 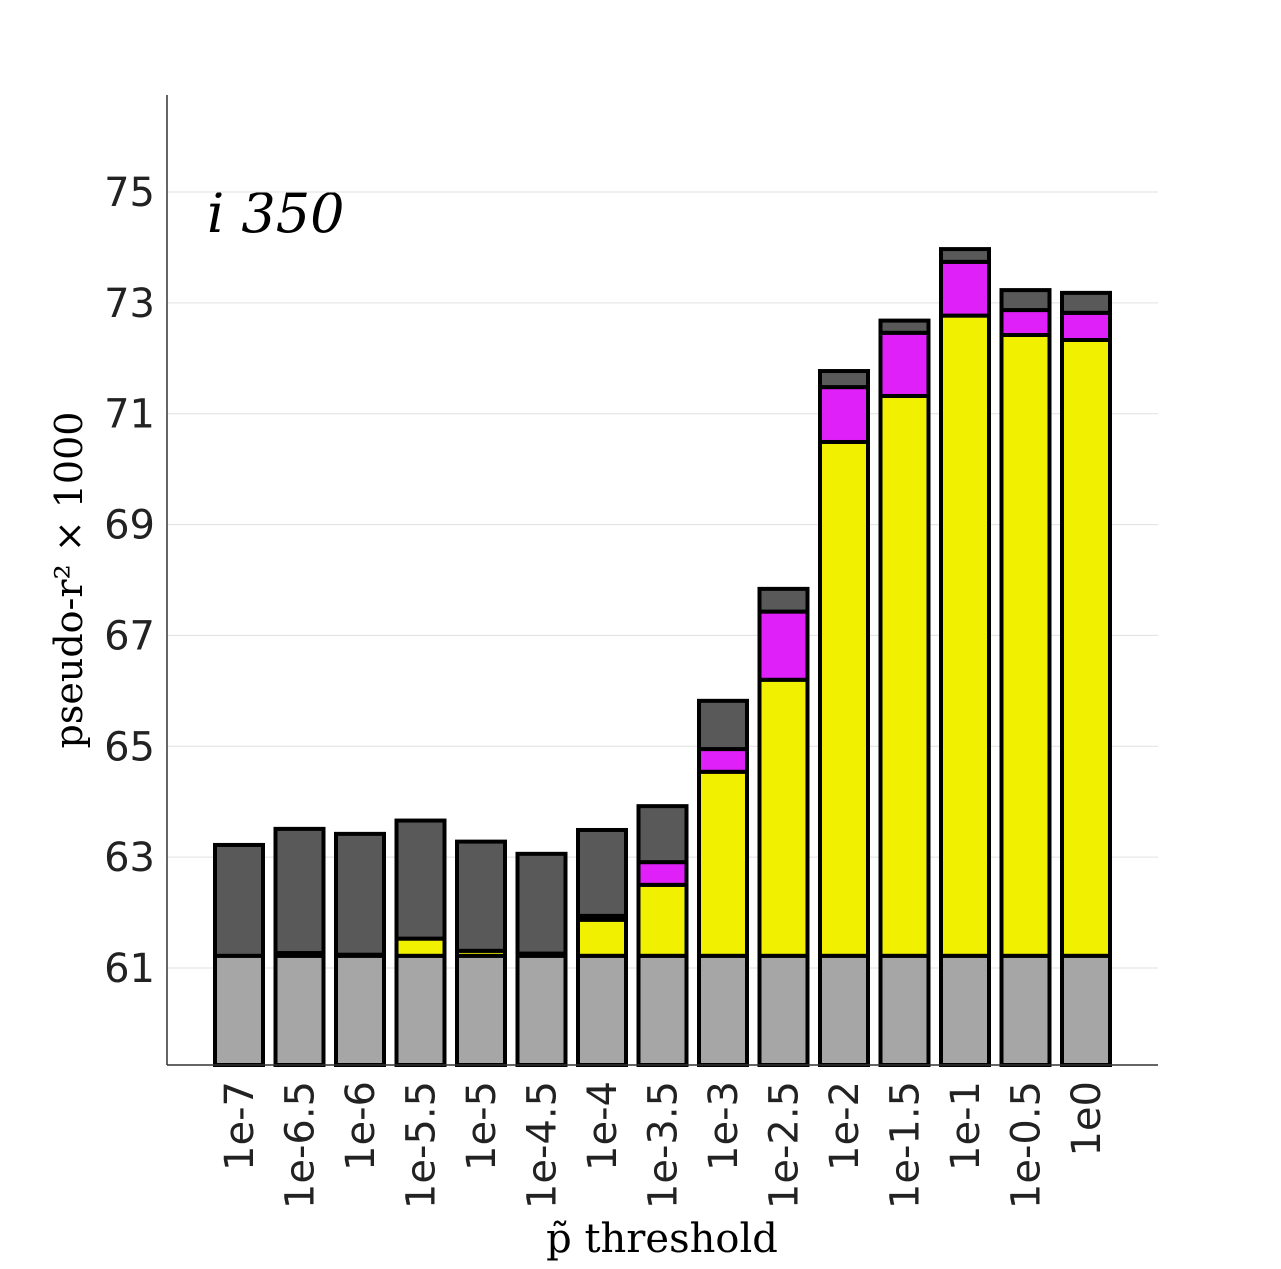 What do you see at coordinates (129, 747) in the screenshot?
I see `y-tick-label: 65` at bounding box center [129, 747].